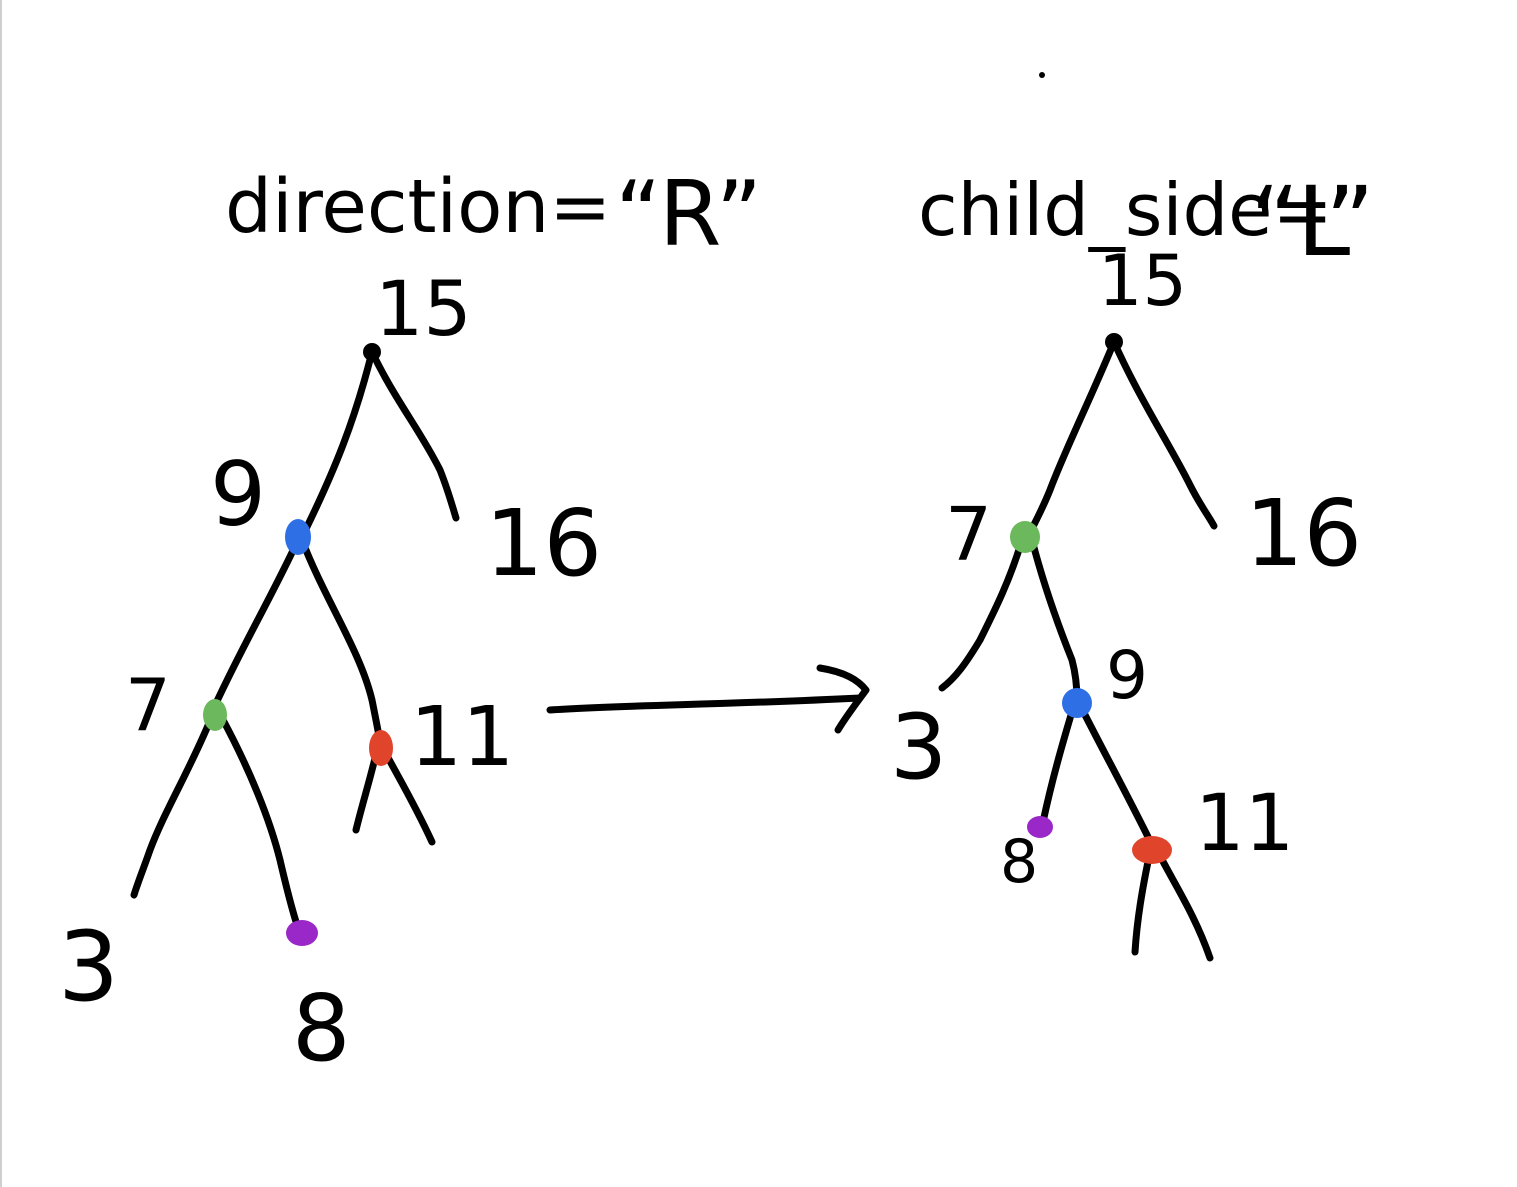 The height and width of the screenshot is (1187, 1517). What do you see at coordinates (1114, 342) in the screenshot?
I see `tree-after-root-node` at bounding box center [1114, 342].